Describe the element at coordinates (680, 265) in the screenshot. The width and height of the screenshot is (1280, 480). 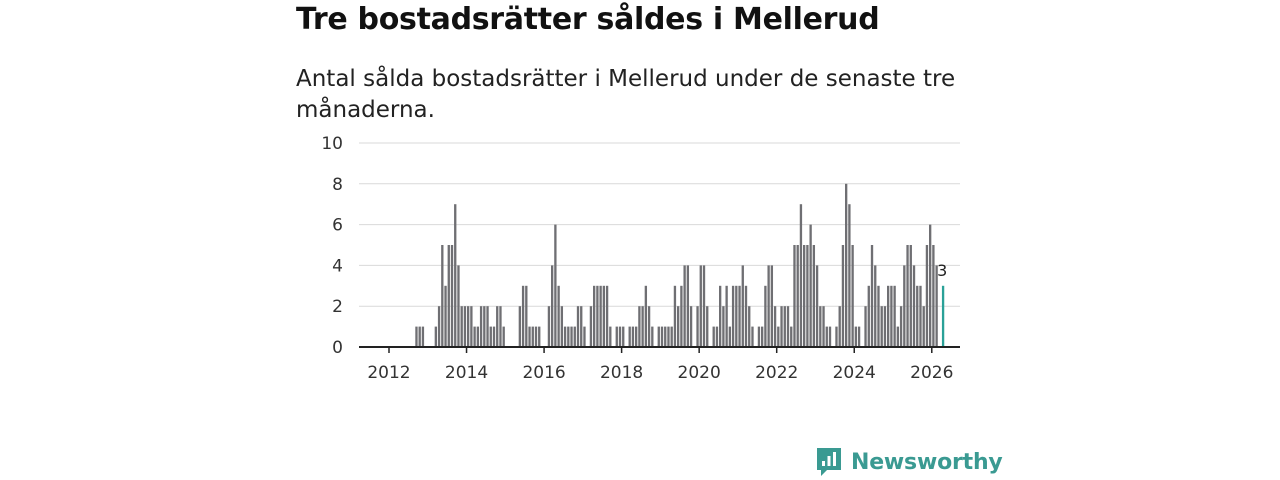
I see `bars` at that location.